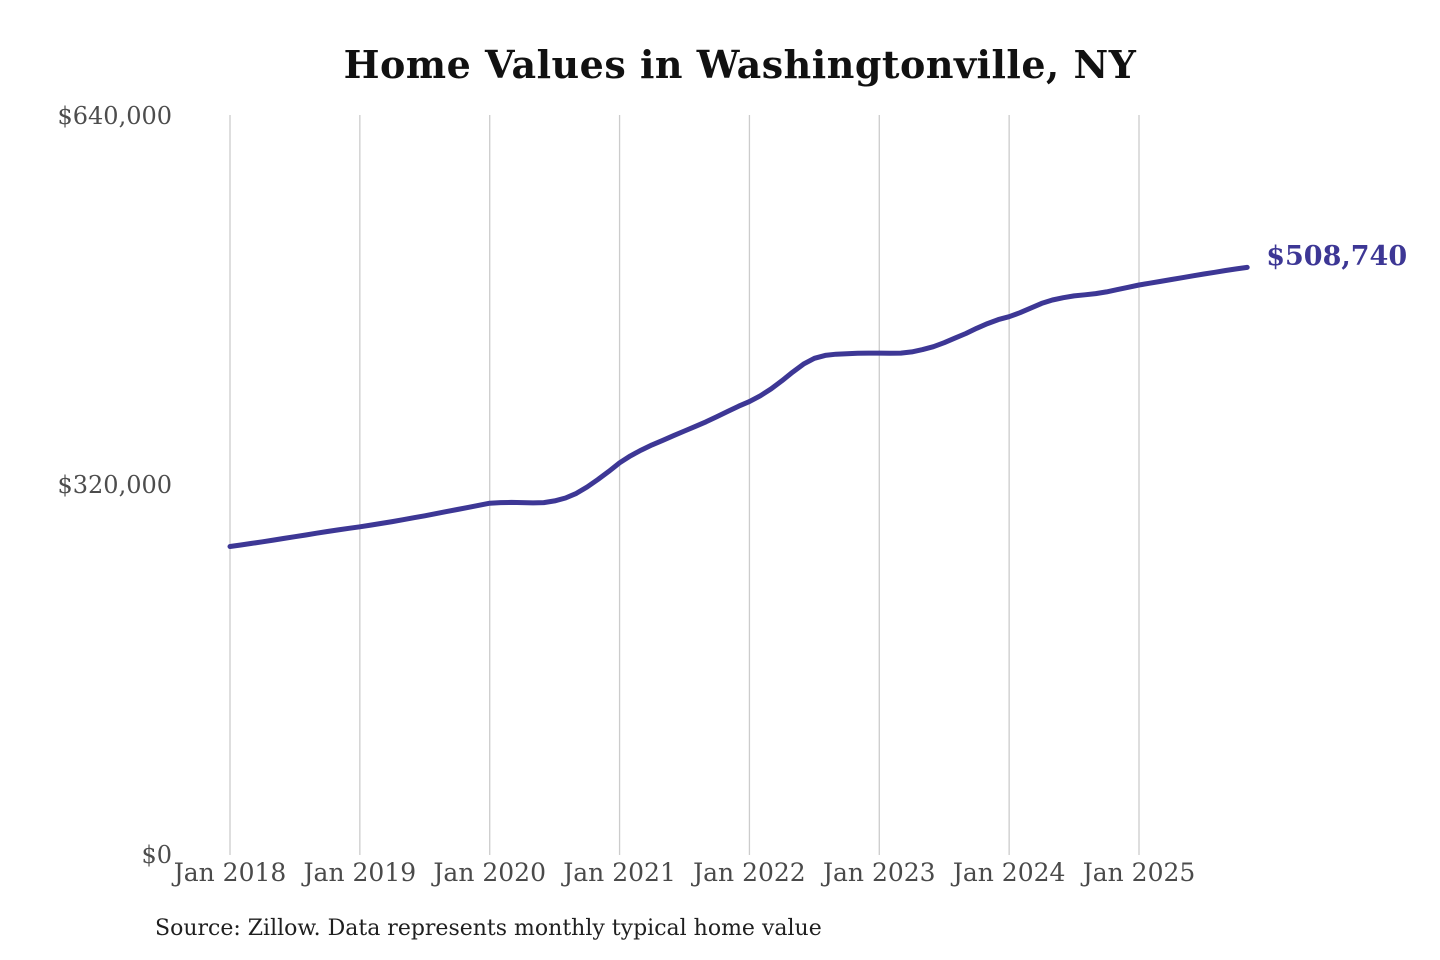 The image size is (1440, 960). I want to click on x-tick-label: Jan 2022, so click(749, 872).